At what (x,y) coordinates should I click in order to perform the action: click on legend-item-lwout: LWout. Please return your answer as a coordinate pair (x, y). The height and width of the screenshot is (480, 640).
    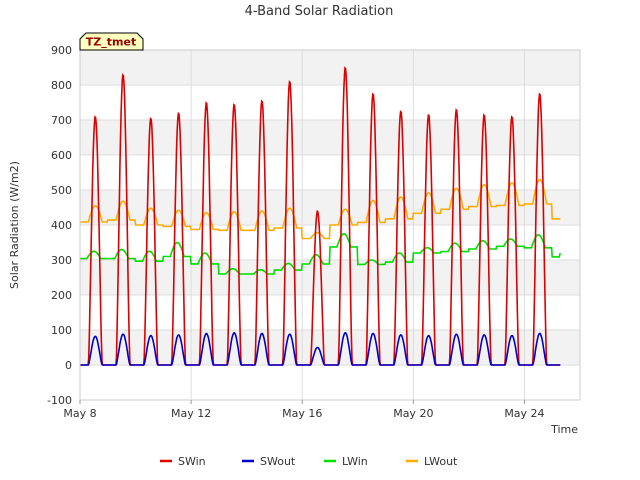
    Looking at the image, I should click on (432, 461).